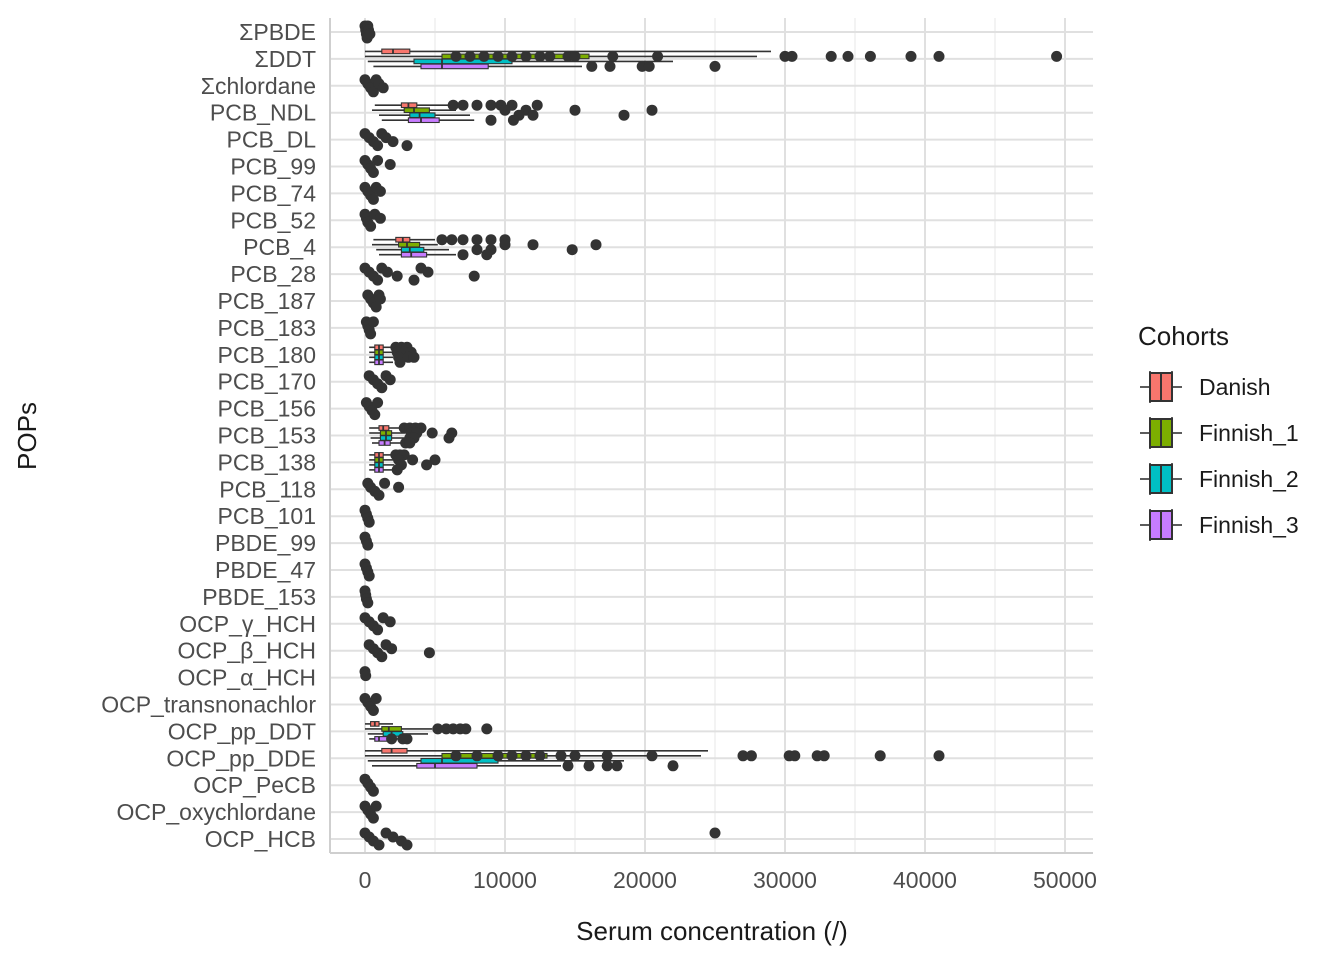  Describe the element at coordinates (246, 678) in the screenshot. I see `y-tick-label: OCP_α_HCH` at that location.